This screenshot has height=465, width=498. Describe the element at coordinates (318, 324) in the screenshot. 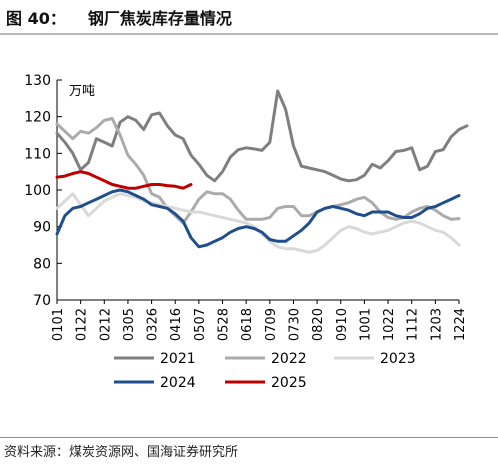

I see `x-tick-label: 0820` at that location.